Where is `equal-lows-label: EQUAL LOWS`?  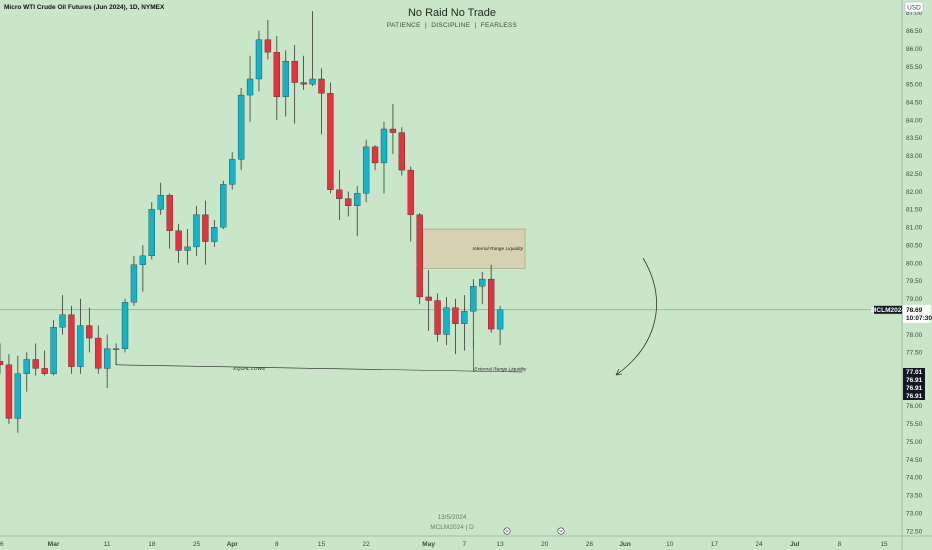 equal-lows-label: EQUAL LOWS is located at coordinates (249, 369).